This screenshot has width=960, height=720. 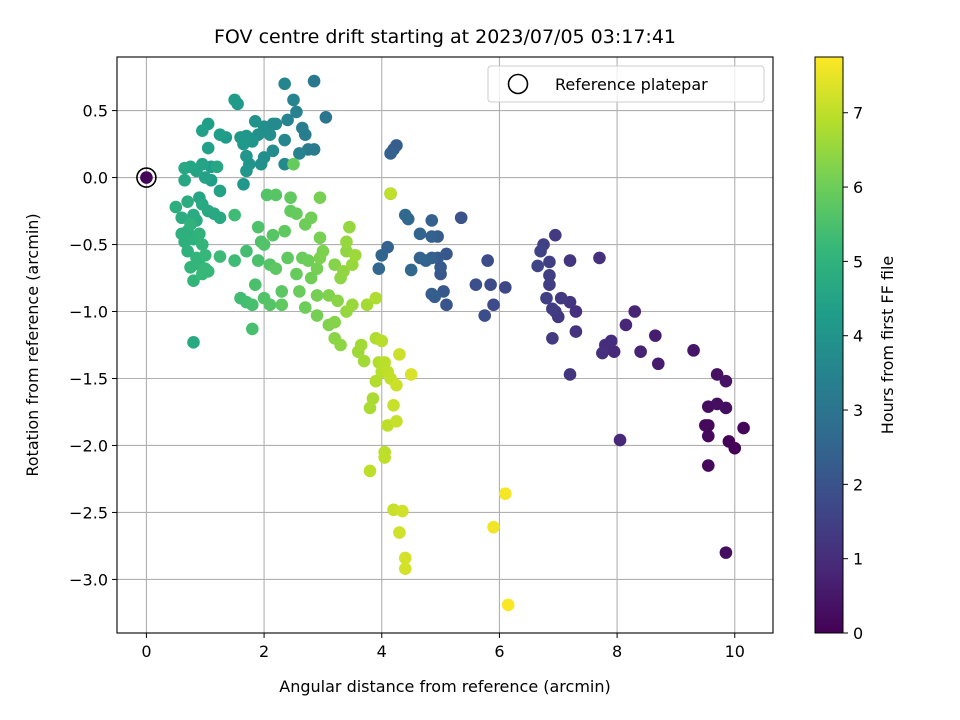 I want to click on legend-marker-open-circle, so click(x=518, y=84).